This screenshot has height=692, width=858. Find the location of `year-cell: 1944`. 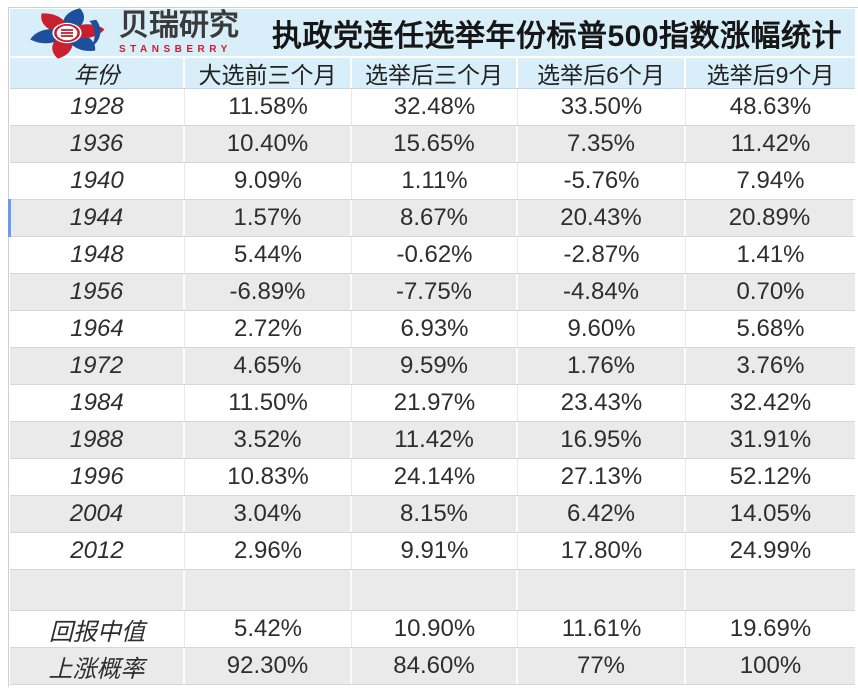

year-cell: 1944 is located at coordinates (97, 218).